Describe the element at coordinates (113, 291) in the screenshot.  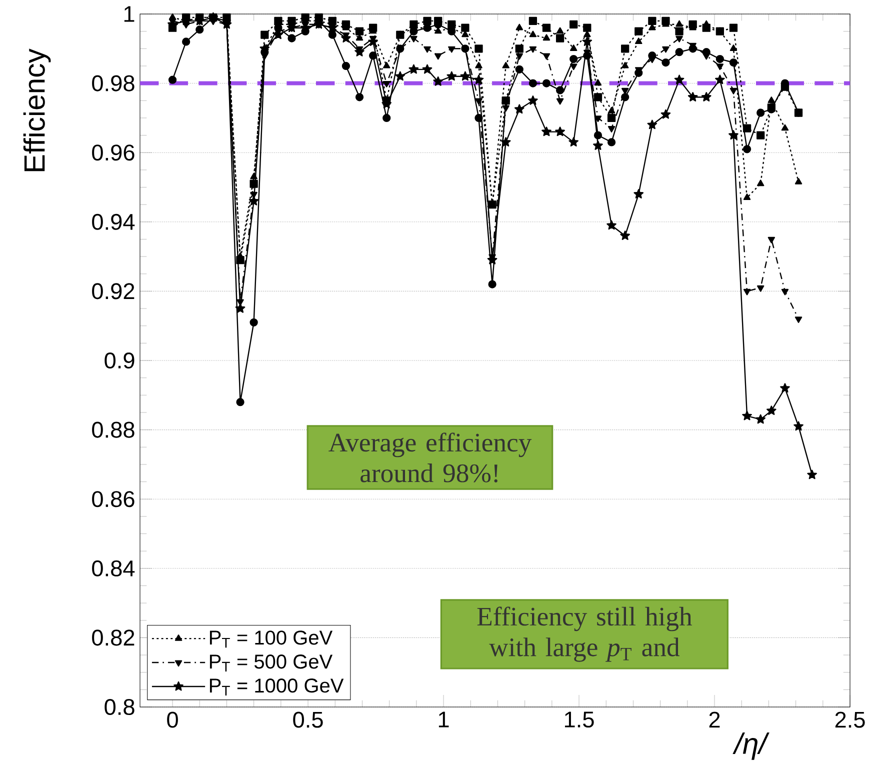
I see `y-tick-label: 0.92` at that location.